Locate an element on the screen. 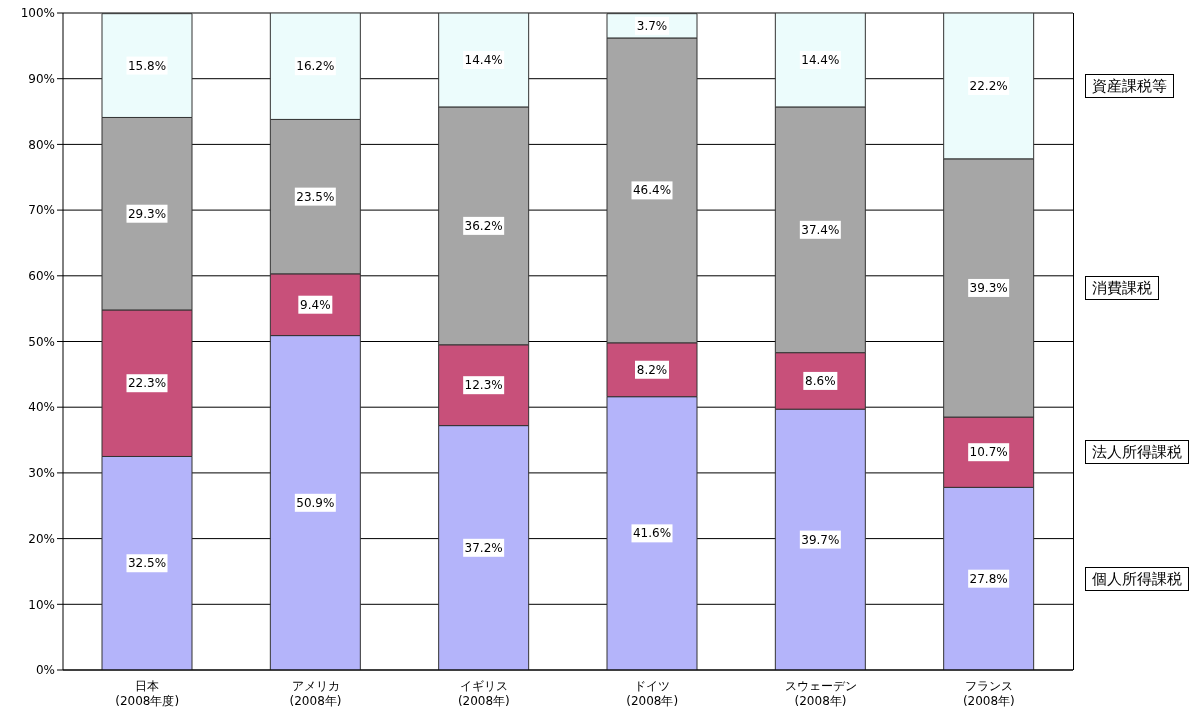 The width and height of the screenshot is (1200, 723). y-tick-label: 40% is located at coordinates (41, 407).